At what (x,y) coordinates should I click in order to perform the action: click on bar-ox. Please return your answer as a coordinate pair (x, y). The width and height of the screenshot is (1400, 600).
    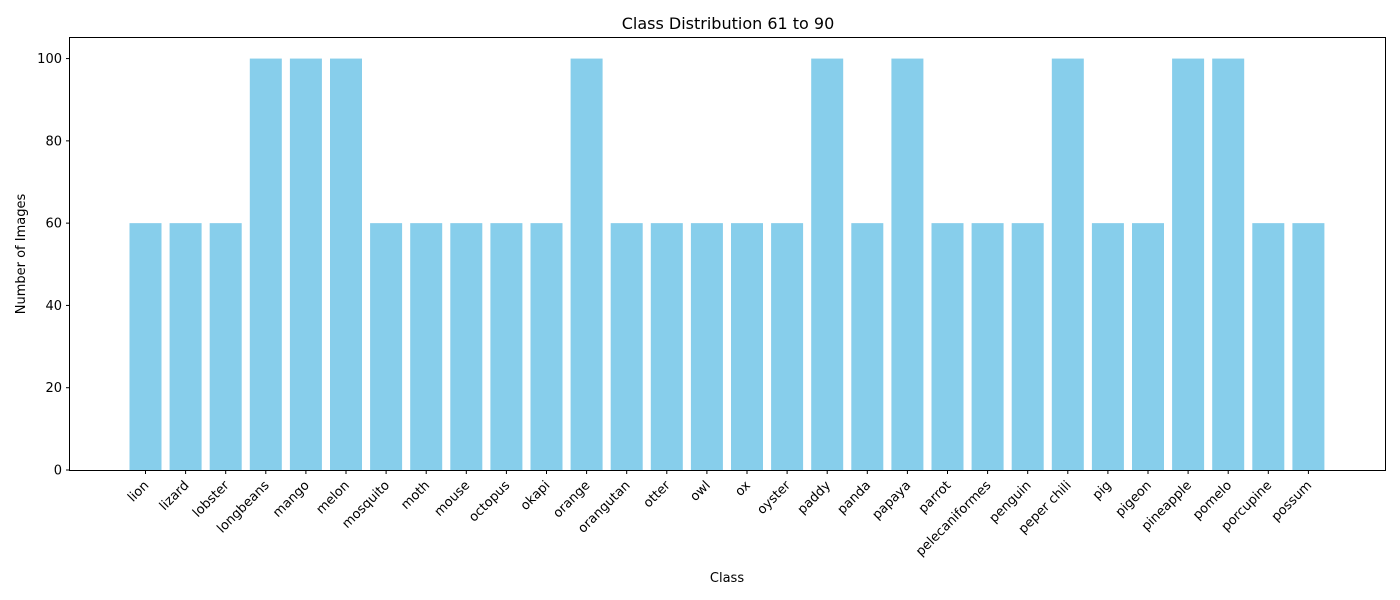
    Looking at the image, I should click on (747, 346).